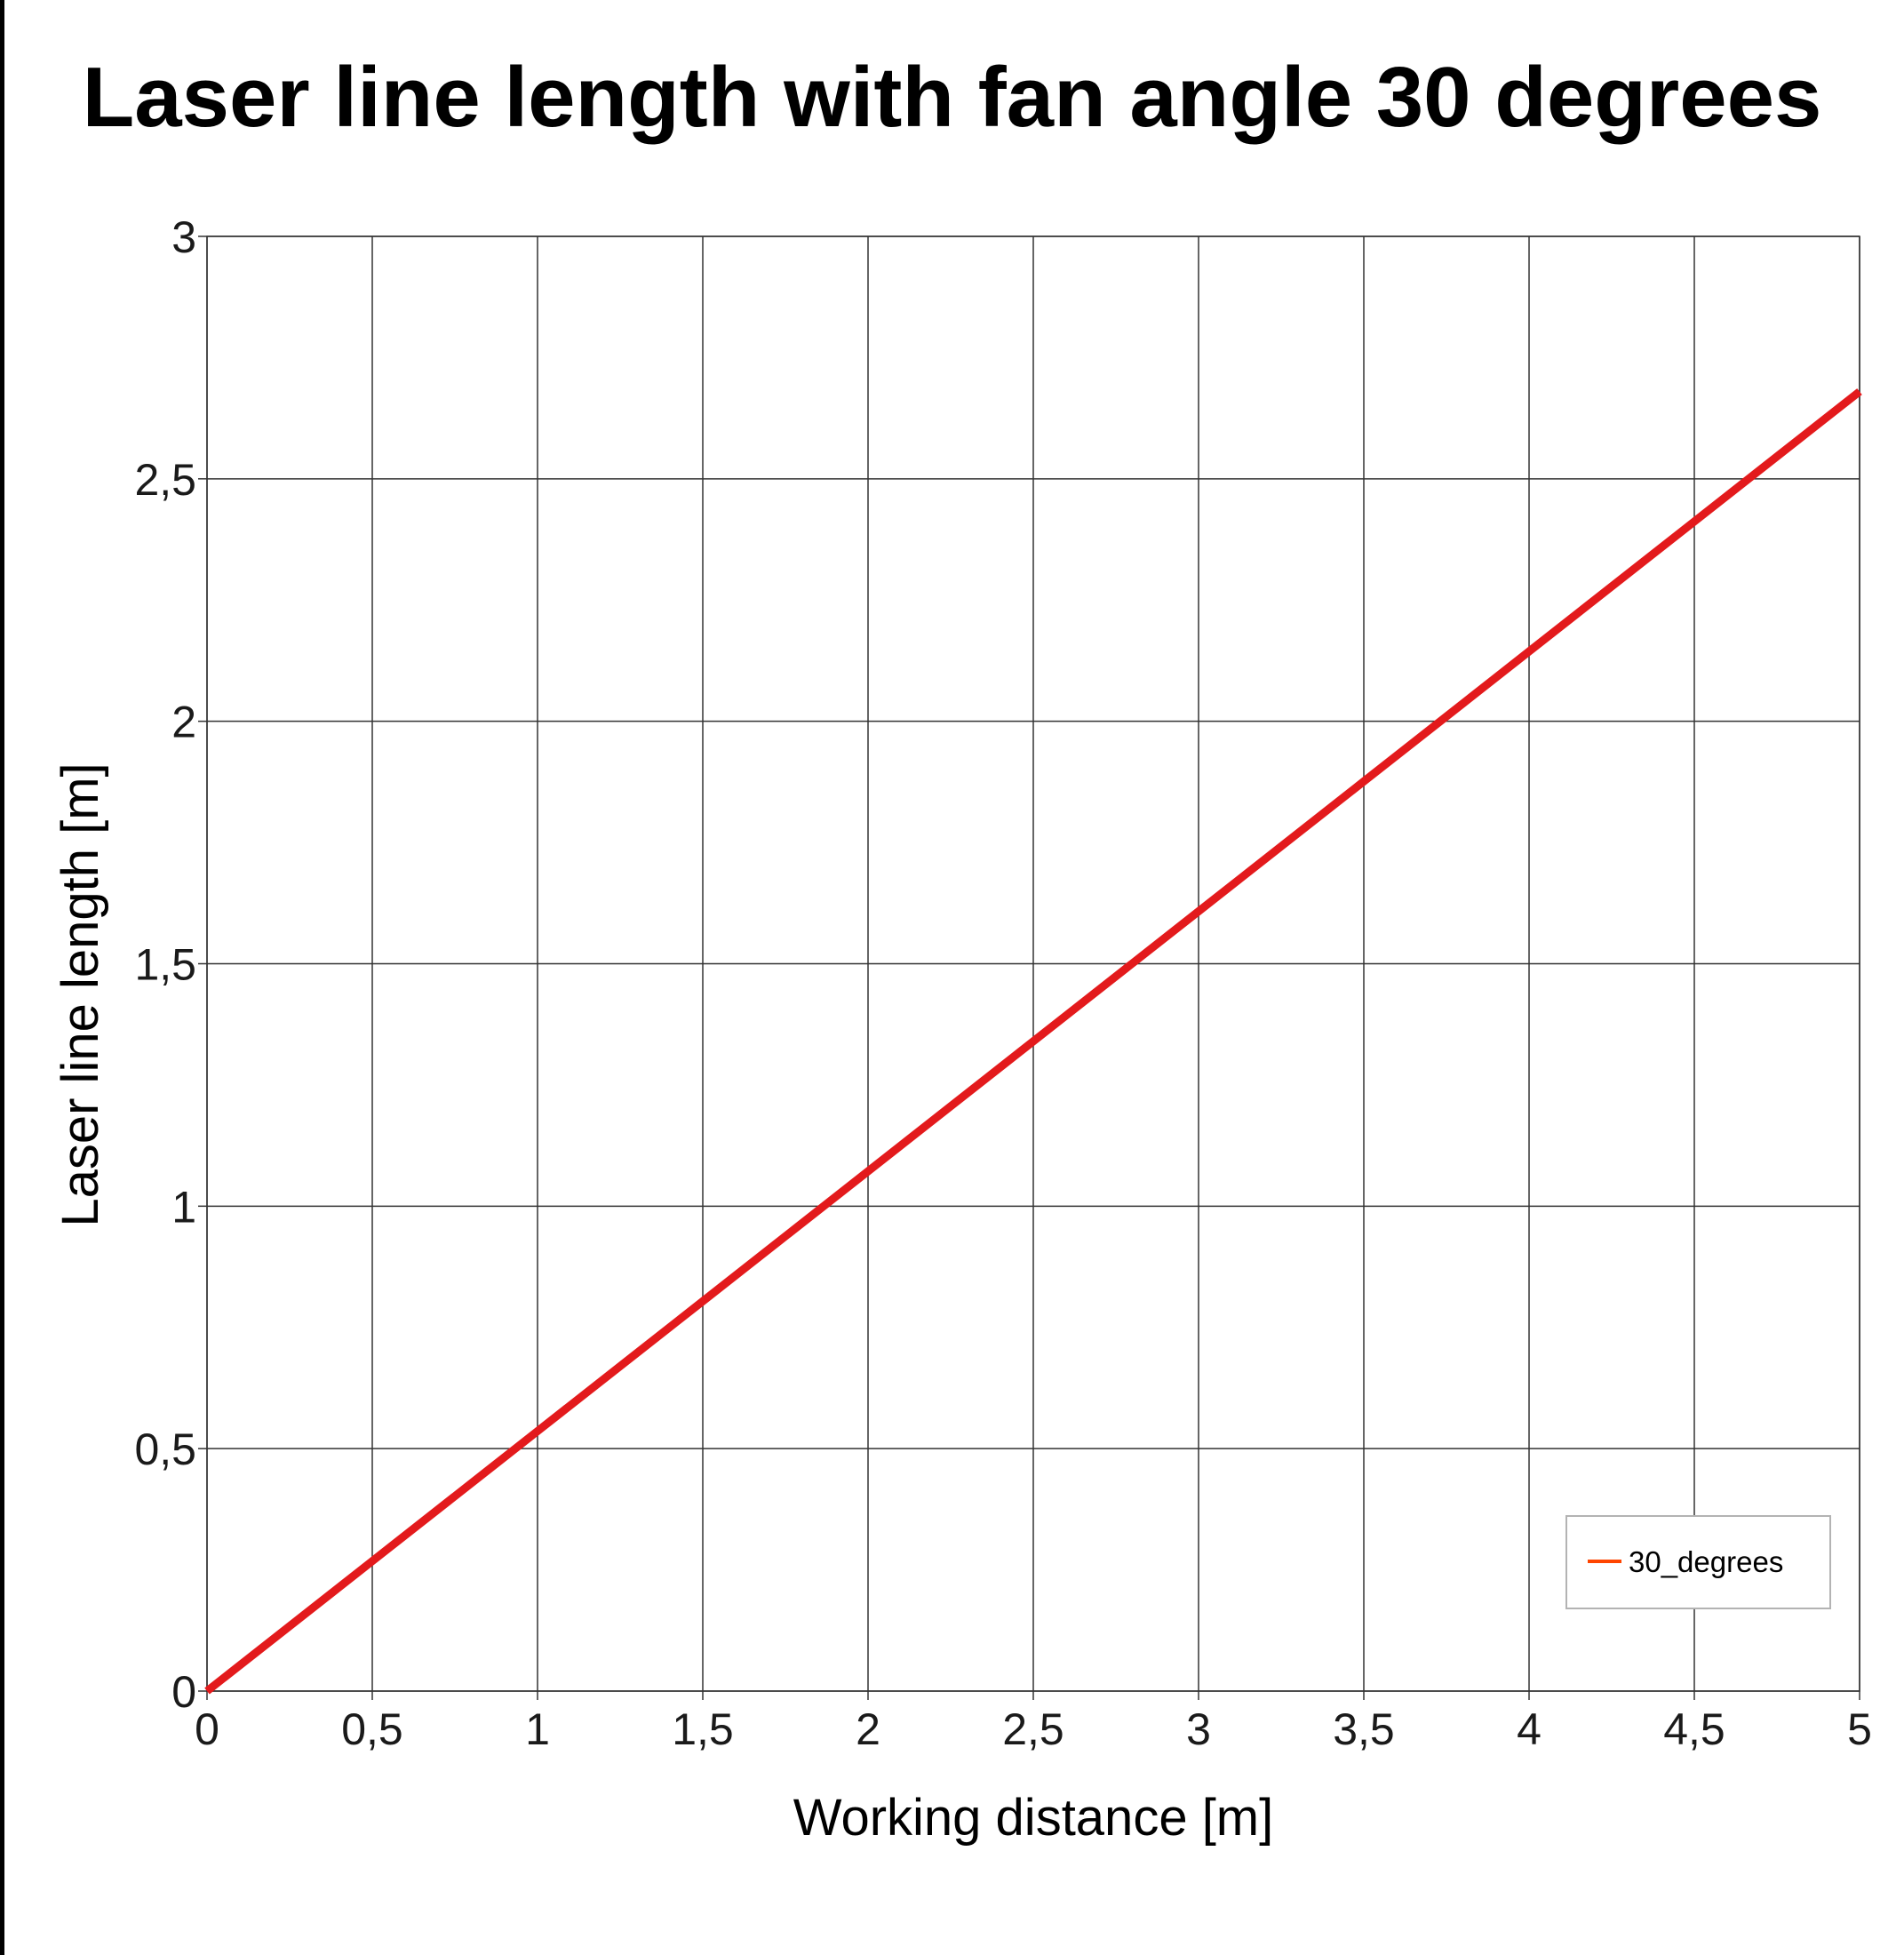  Describe the element at coordinates (183, 1692) in the screenshot. I see `y-tick-label: 0` at that location.